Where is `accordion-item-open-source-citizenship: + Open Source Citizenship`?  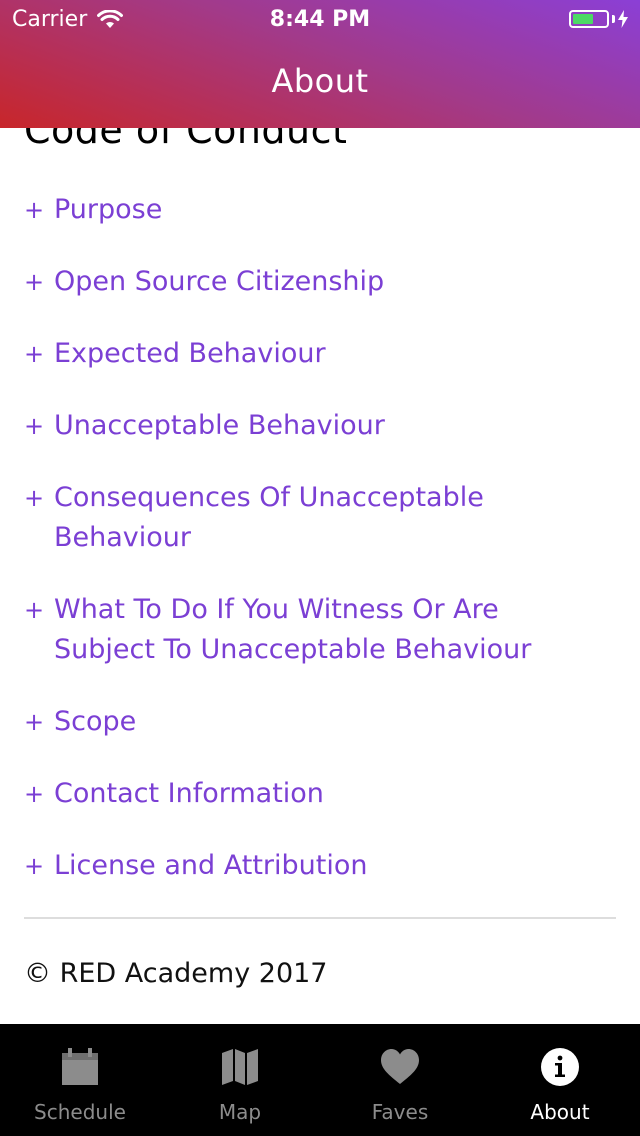 accordion-item-open-source-citizenship: + Open Source Citizenship is located at coordinates (320, 282).